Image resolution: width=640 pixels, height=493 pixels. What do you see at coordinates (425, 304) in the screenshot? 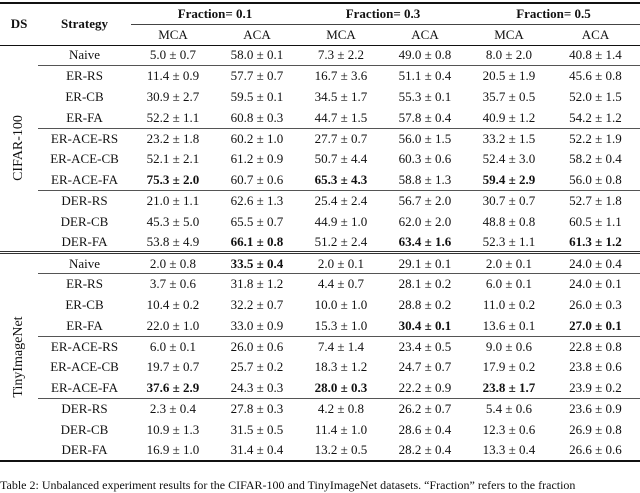
I see `value-cell: 28.8 ± 0.2` at bounding box center [425, 304].